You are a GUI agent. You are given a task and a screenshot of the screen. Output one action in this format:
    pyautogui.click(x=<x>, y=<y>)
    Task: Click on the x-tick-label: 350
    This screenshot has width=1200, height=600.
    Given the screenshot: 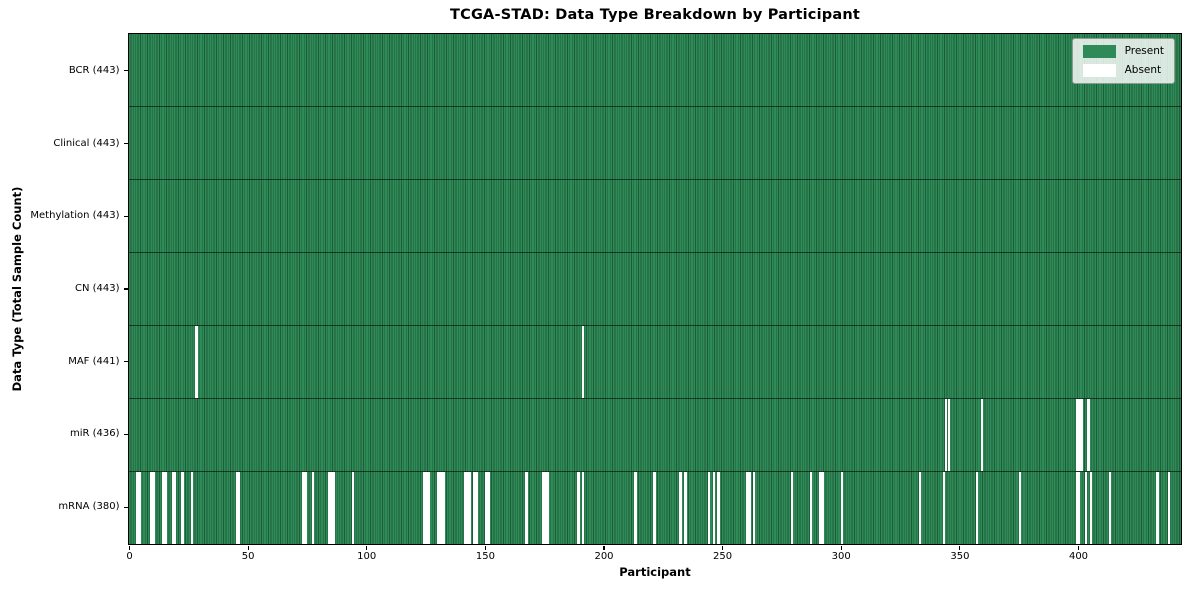 What is the action you would take?
    pyautogui.click(x=960, y=556)
    